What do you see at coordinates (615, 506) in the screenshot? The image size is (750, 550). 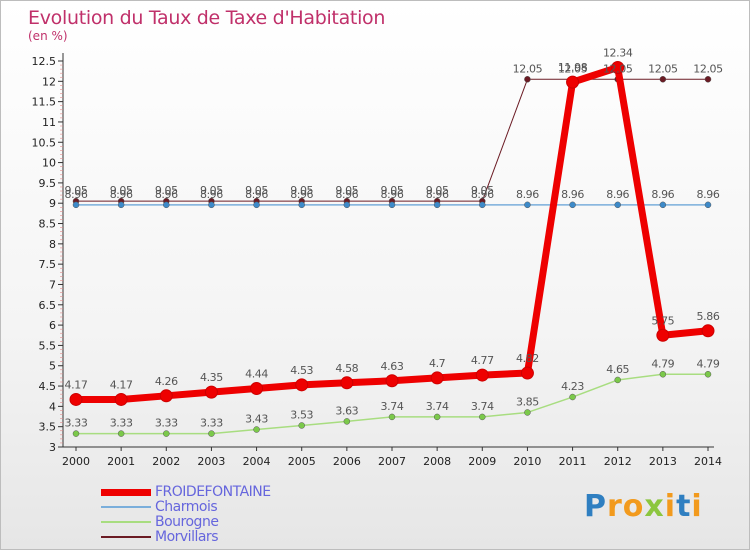 I see `logo-letter: r` at bounding box center [615, 506].